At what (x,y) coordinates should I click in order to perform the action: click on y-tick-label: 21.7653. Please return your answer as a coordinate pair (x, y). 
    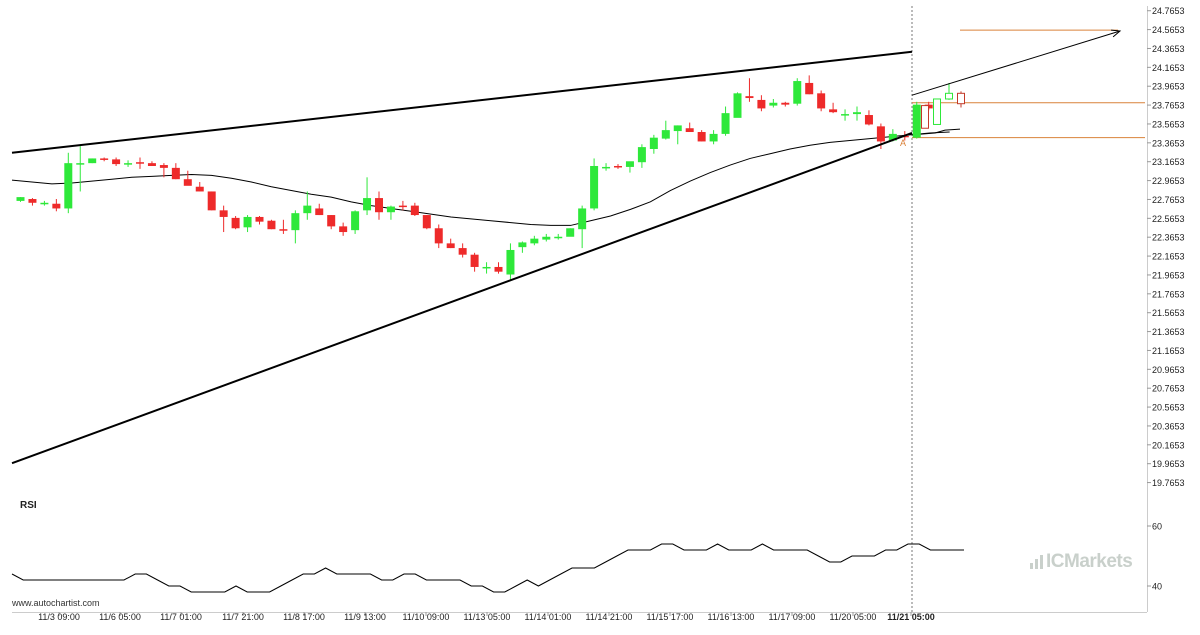
    Looking at the image, I should click on (1168, 294).